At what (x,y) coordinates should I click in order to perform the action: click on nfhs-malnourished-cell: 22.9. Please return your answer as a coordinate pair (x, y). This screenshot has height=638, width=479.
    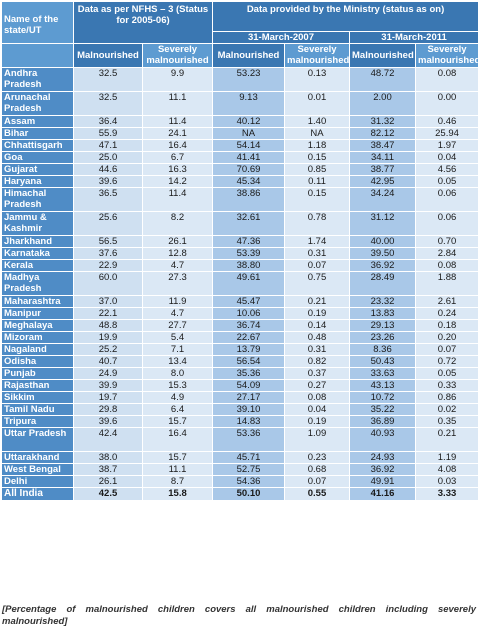
    Looking at the image, I should click on (108, 265).